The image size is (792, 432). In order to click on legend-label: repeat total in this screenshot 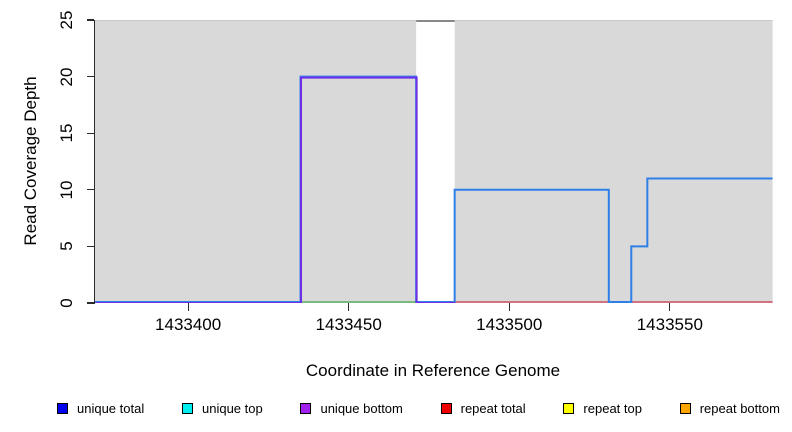, I will do `click(493, 408)`.